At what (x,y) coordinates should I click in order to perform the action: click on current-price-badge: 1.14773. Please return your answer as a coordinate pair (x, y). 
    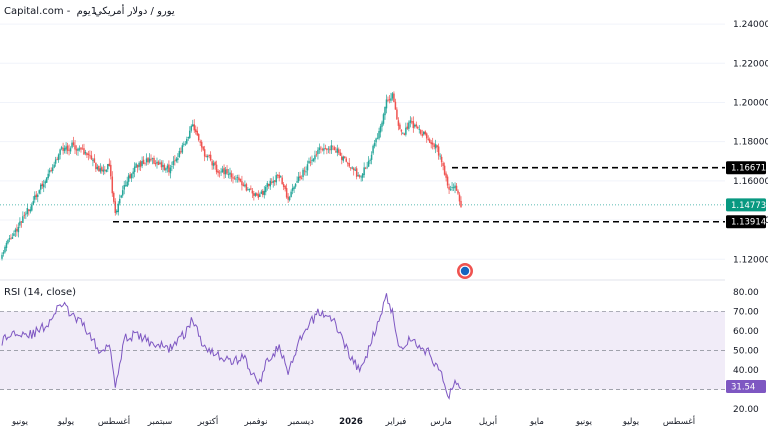
    Looking at the image, I should click on (746, 205).